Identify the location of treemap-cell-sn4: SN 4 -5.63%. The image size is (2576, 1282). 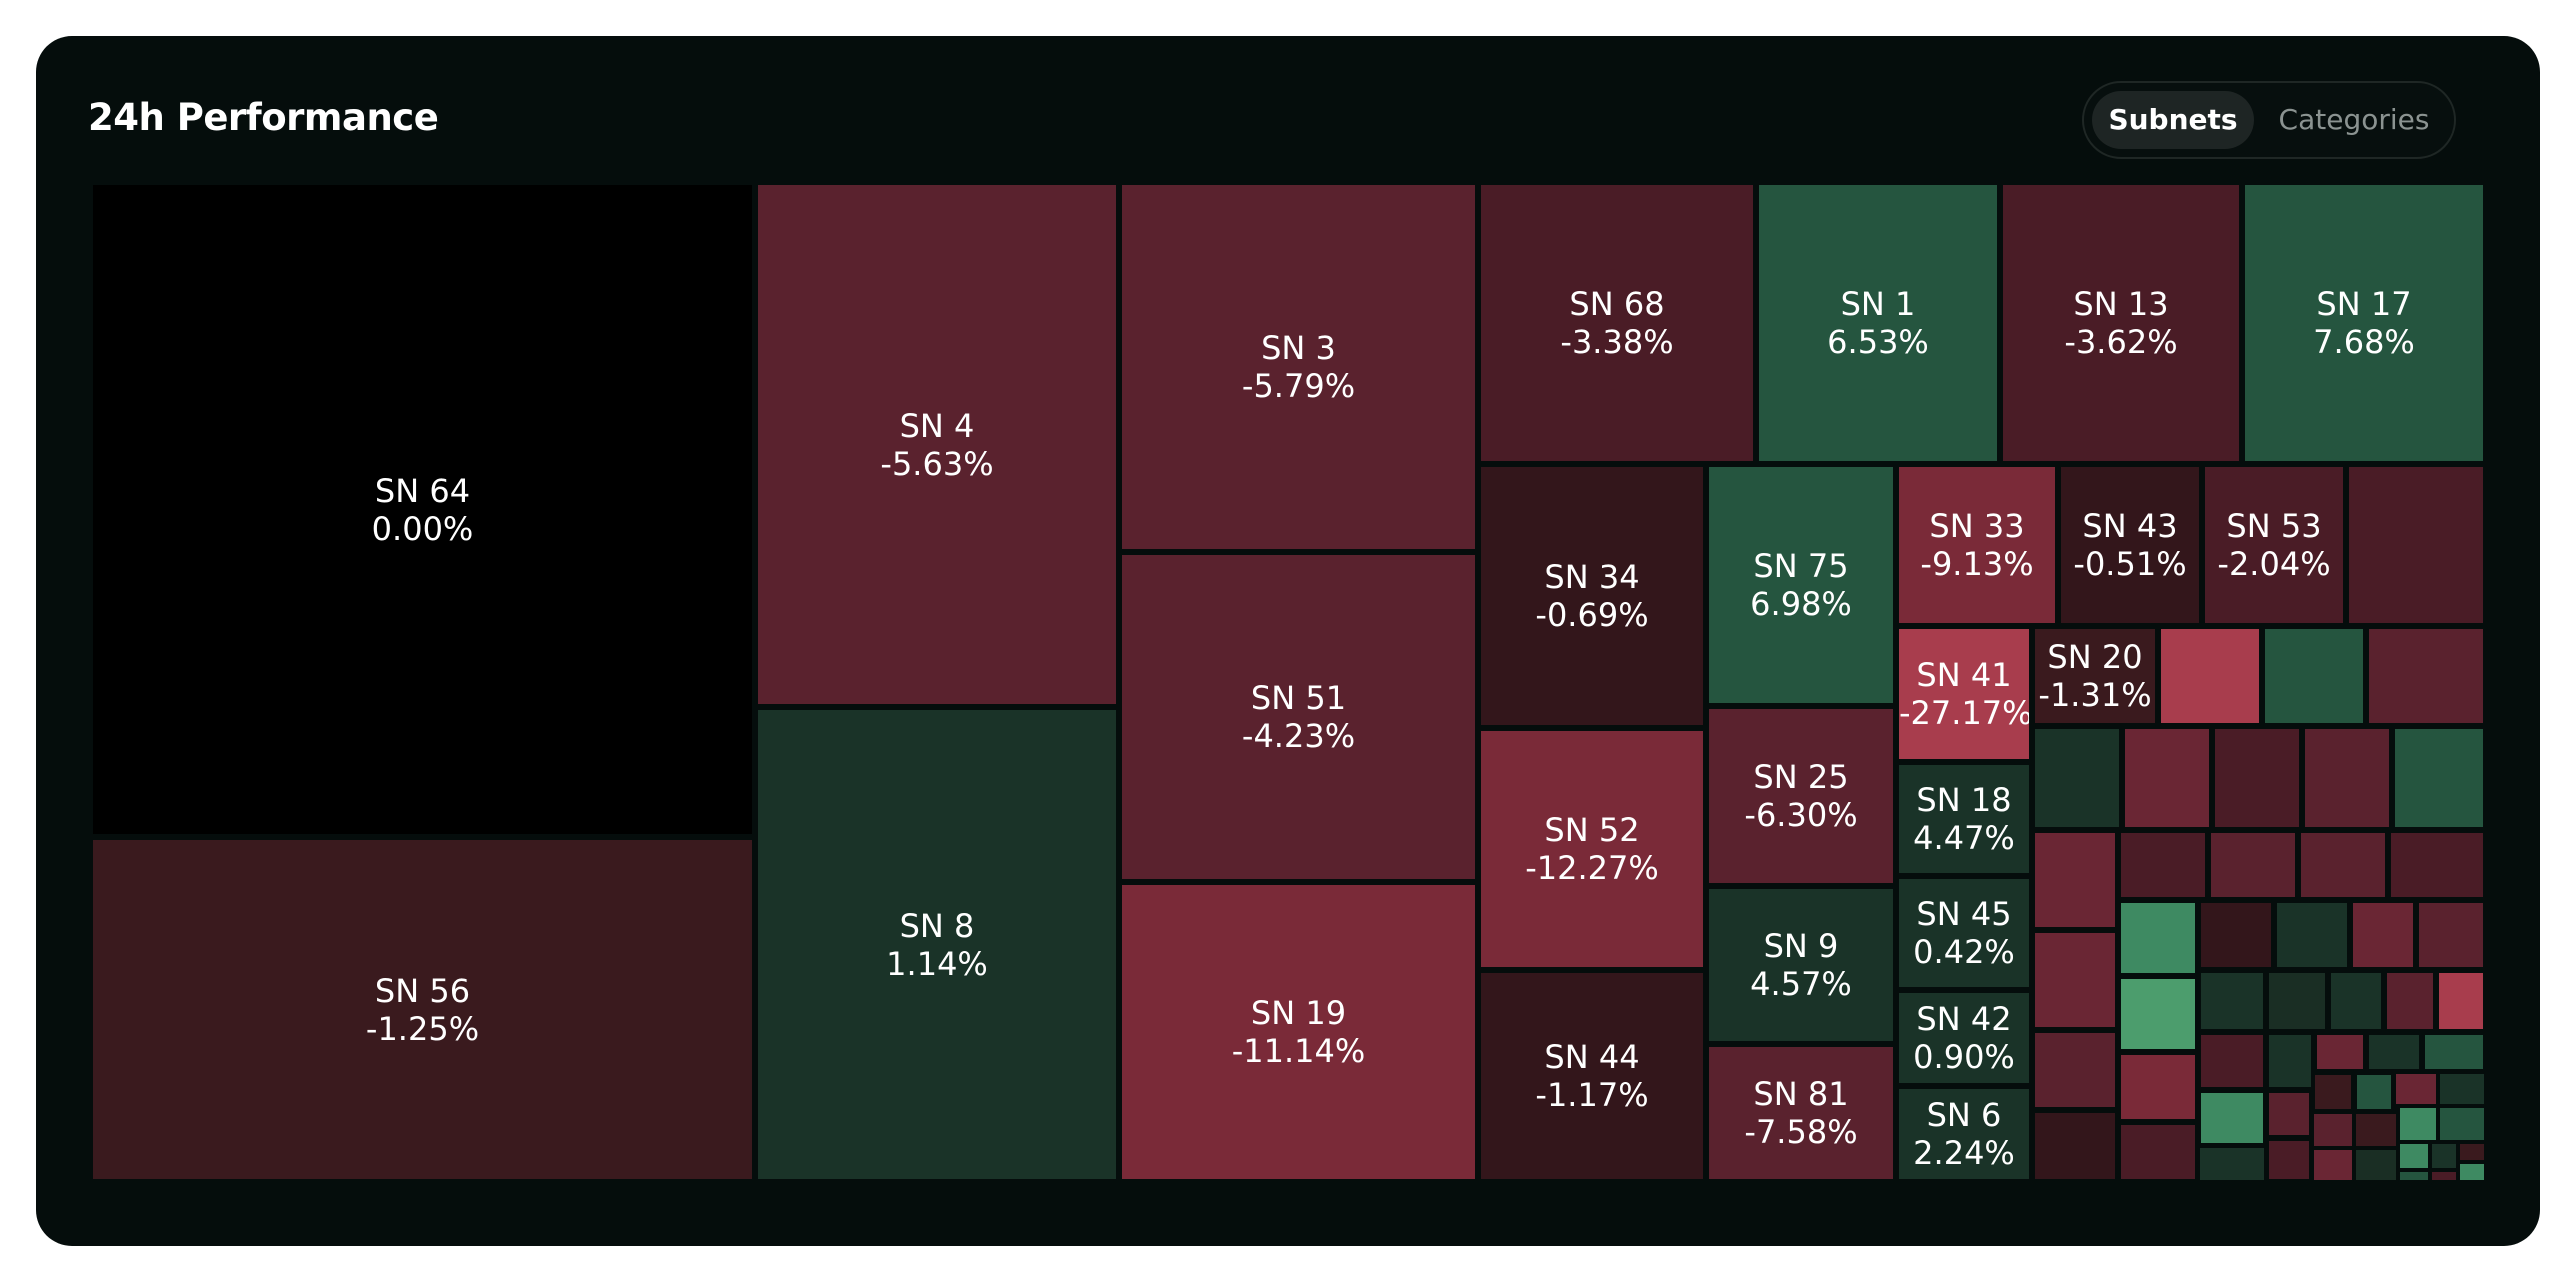
(937, 444).